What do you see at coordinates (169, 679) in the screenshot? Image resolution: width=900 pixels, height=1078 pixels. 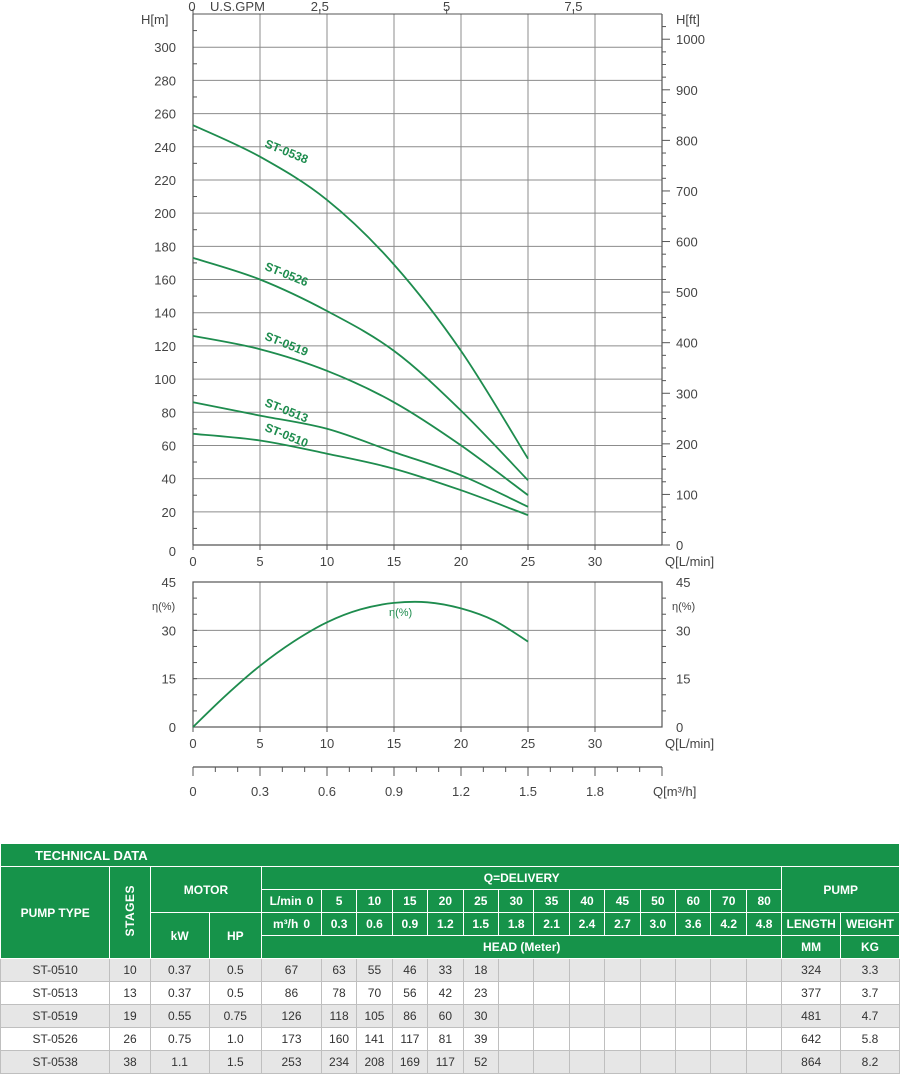 I see `eff-y-tick-label: 15` at bounding box center [169, 679].